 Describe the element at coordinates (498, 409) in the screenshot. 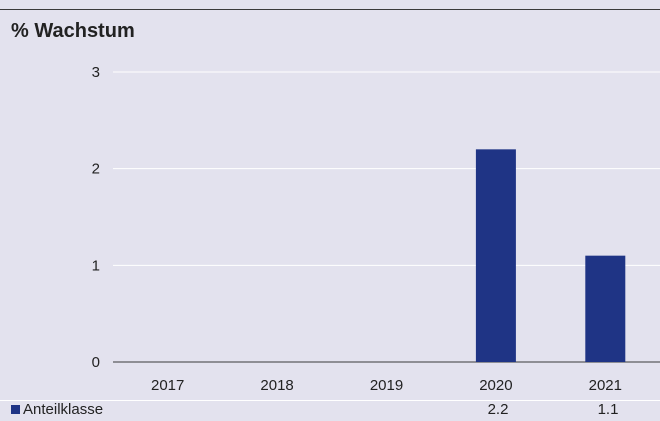

I see `table-value-2020: 2.2` at that location.